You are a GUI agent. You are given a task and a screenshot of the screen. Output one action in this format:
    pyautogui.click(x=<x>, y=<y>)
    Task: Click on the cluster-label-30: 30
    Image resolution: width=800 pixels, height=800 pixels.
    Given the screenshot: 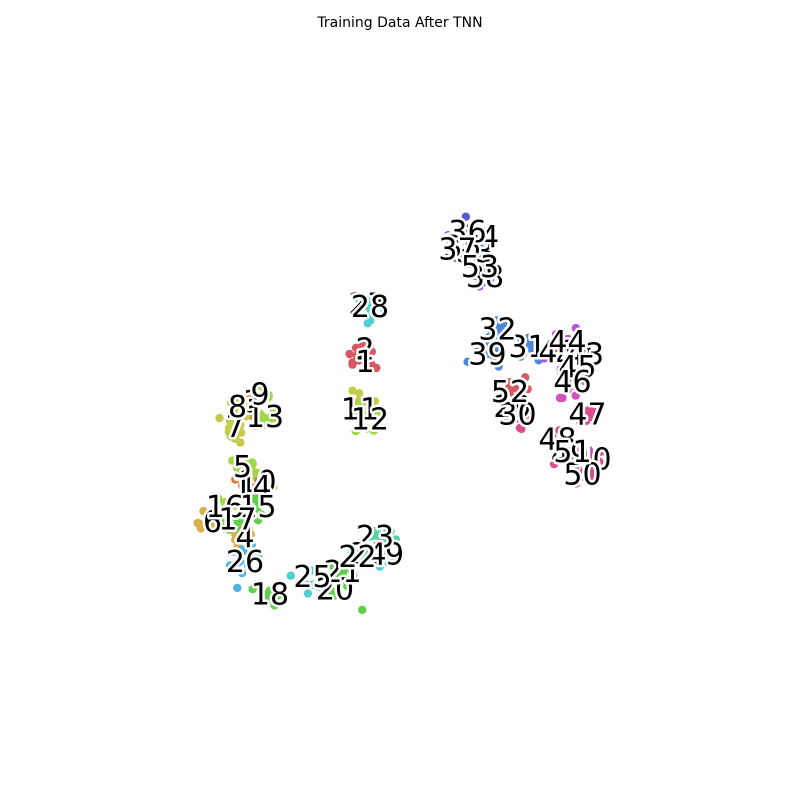 What is the action you would take?
    pyautogui.click(x=517, y=415)
    